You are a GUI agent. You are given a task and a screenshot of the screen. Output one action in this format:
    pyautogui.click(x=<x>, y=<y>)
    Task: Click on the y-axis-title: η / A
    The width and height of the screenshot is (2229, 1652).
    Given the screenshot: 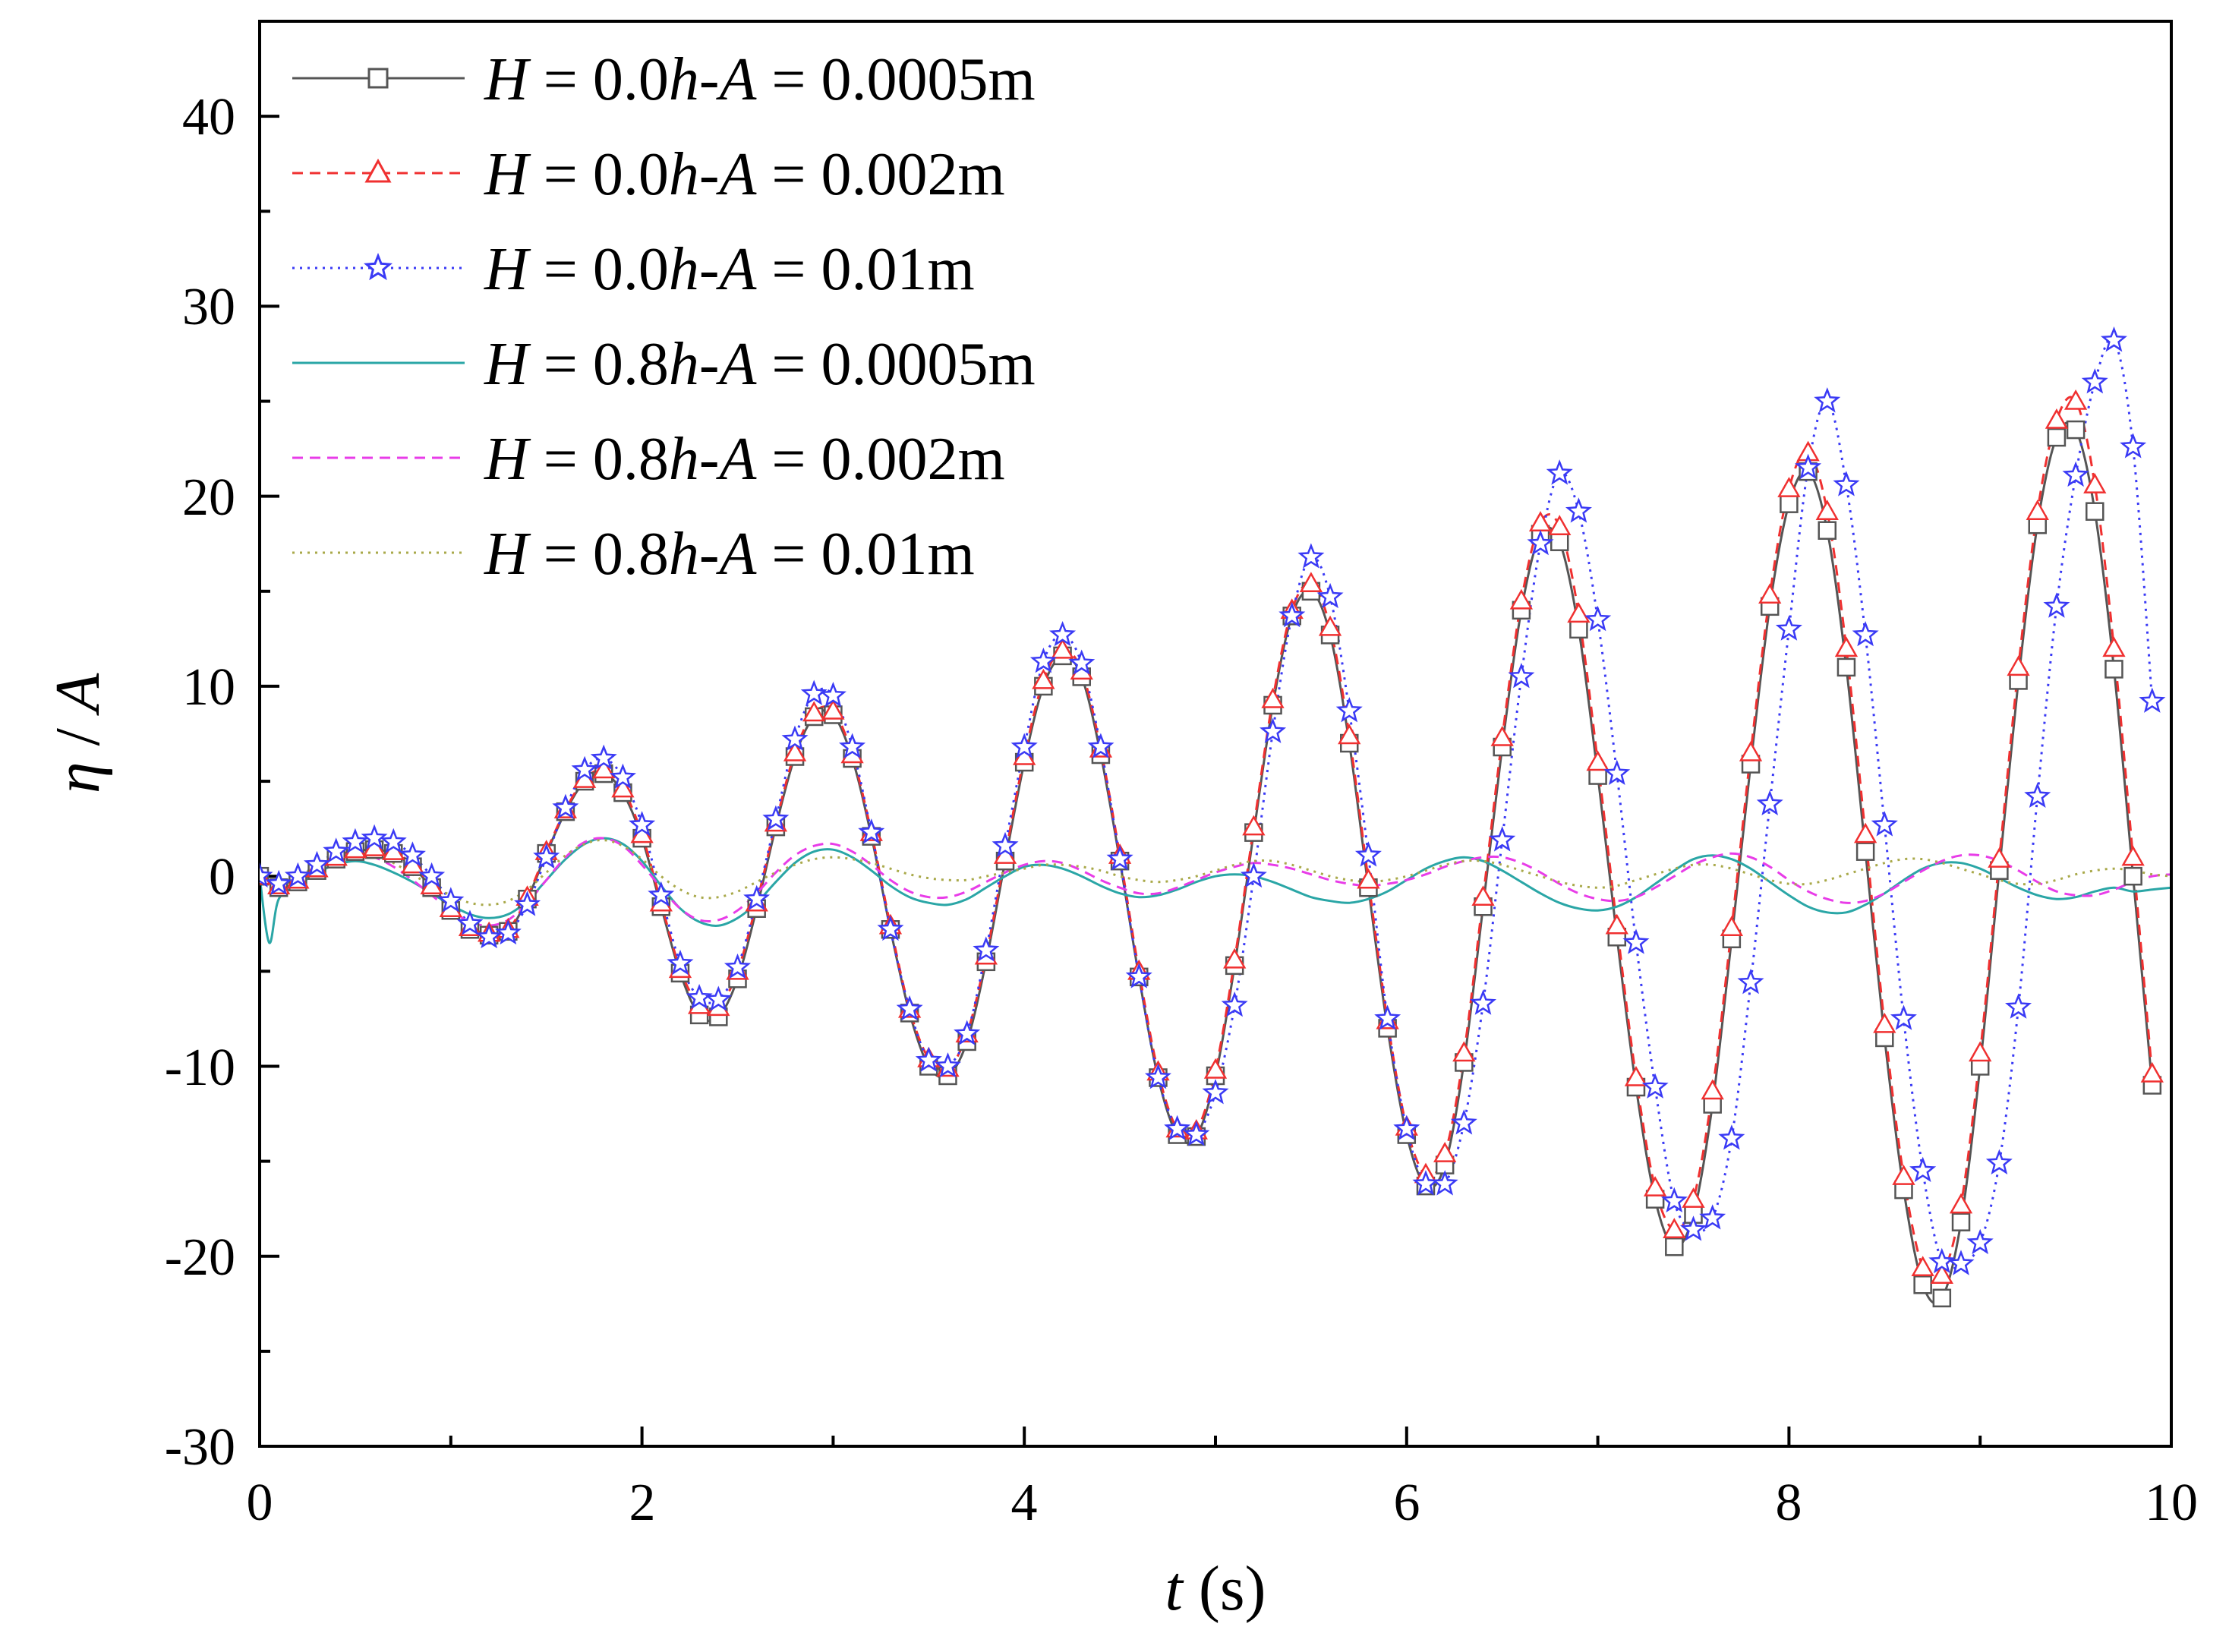 What is the action you would take?
    pyautogui.click(x=78, y=733)
    